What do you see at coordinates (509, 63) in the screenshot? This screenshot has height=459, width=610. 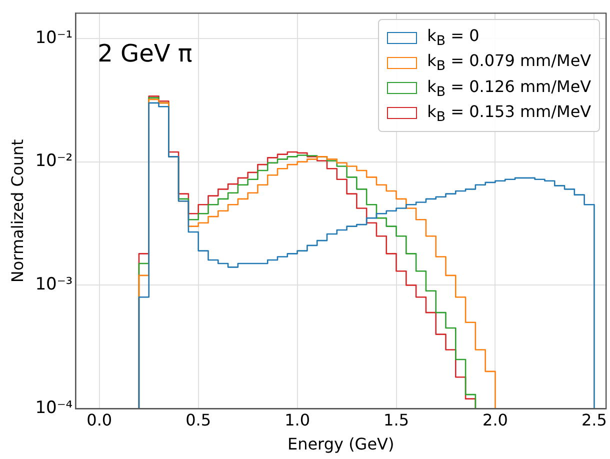 I see `legend-label: k$_{B}$ = 0.079 mm/MeV` at bounding box center [509, 63].